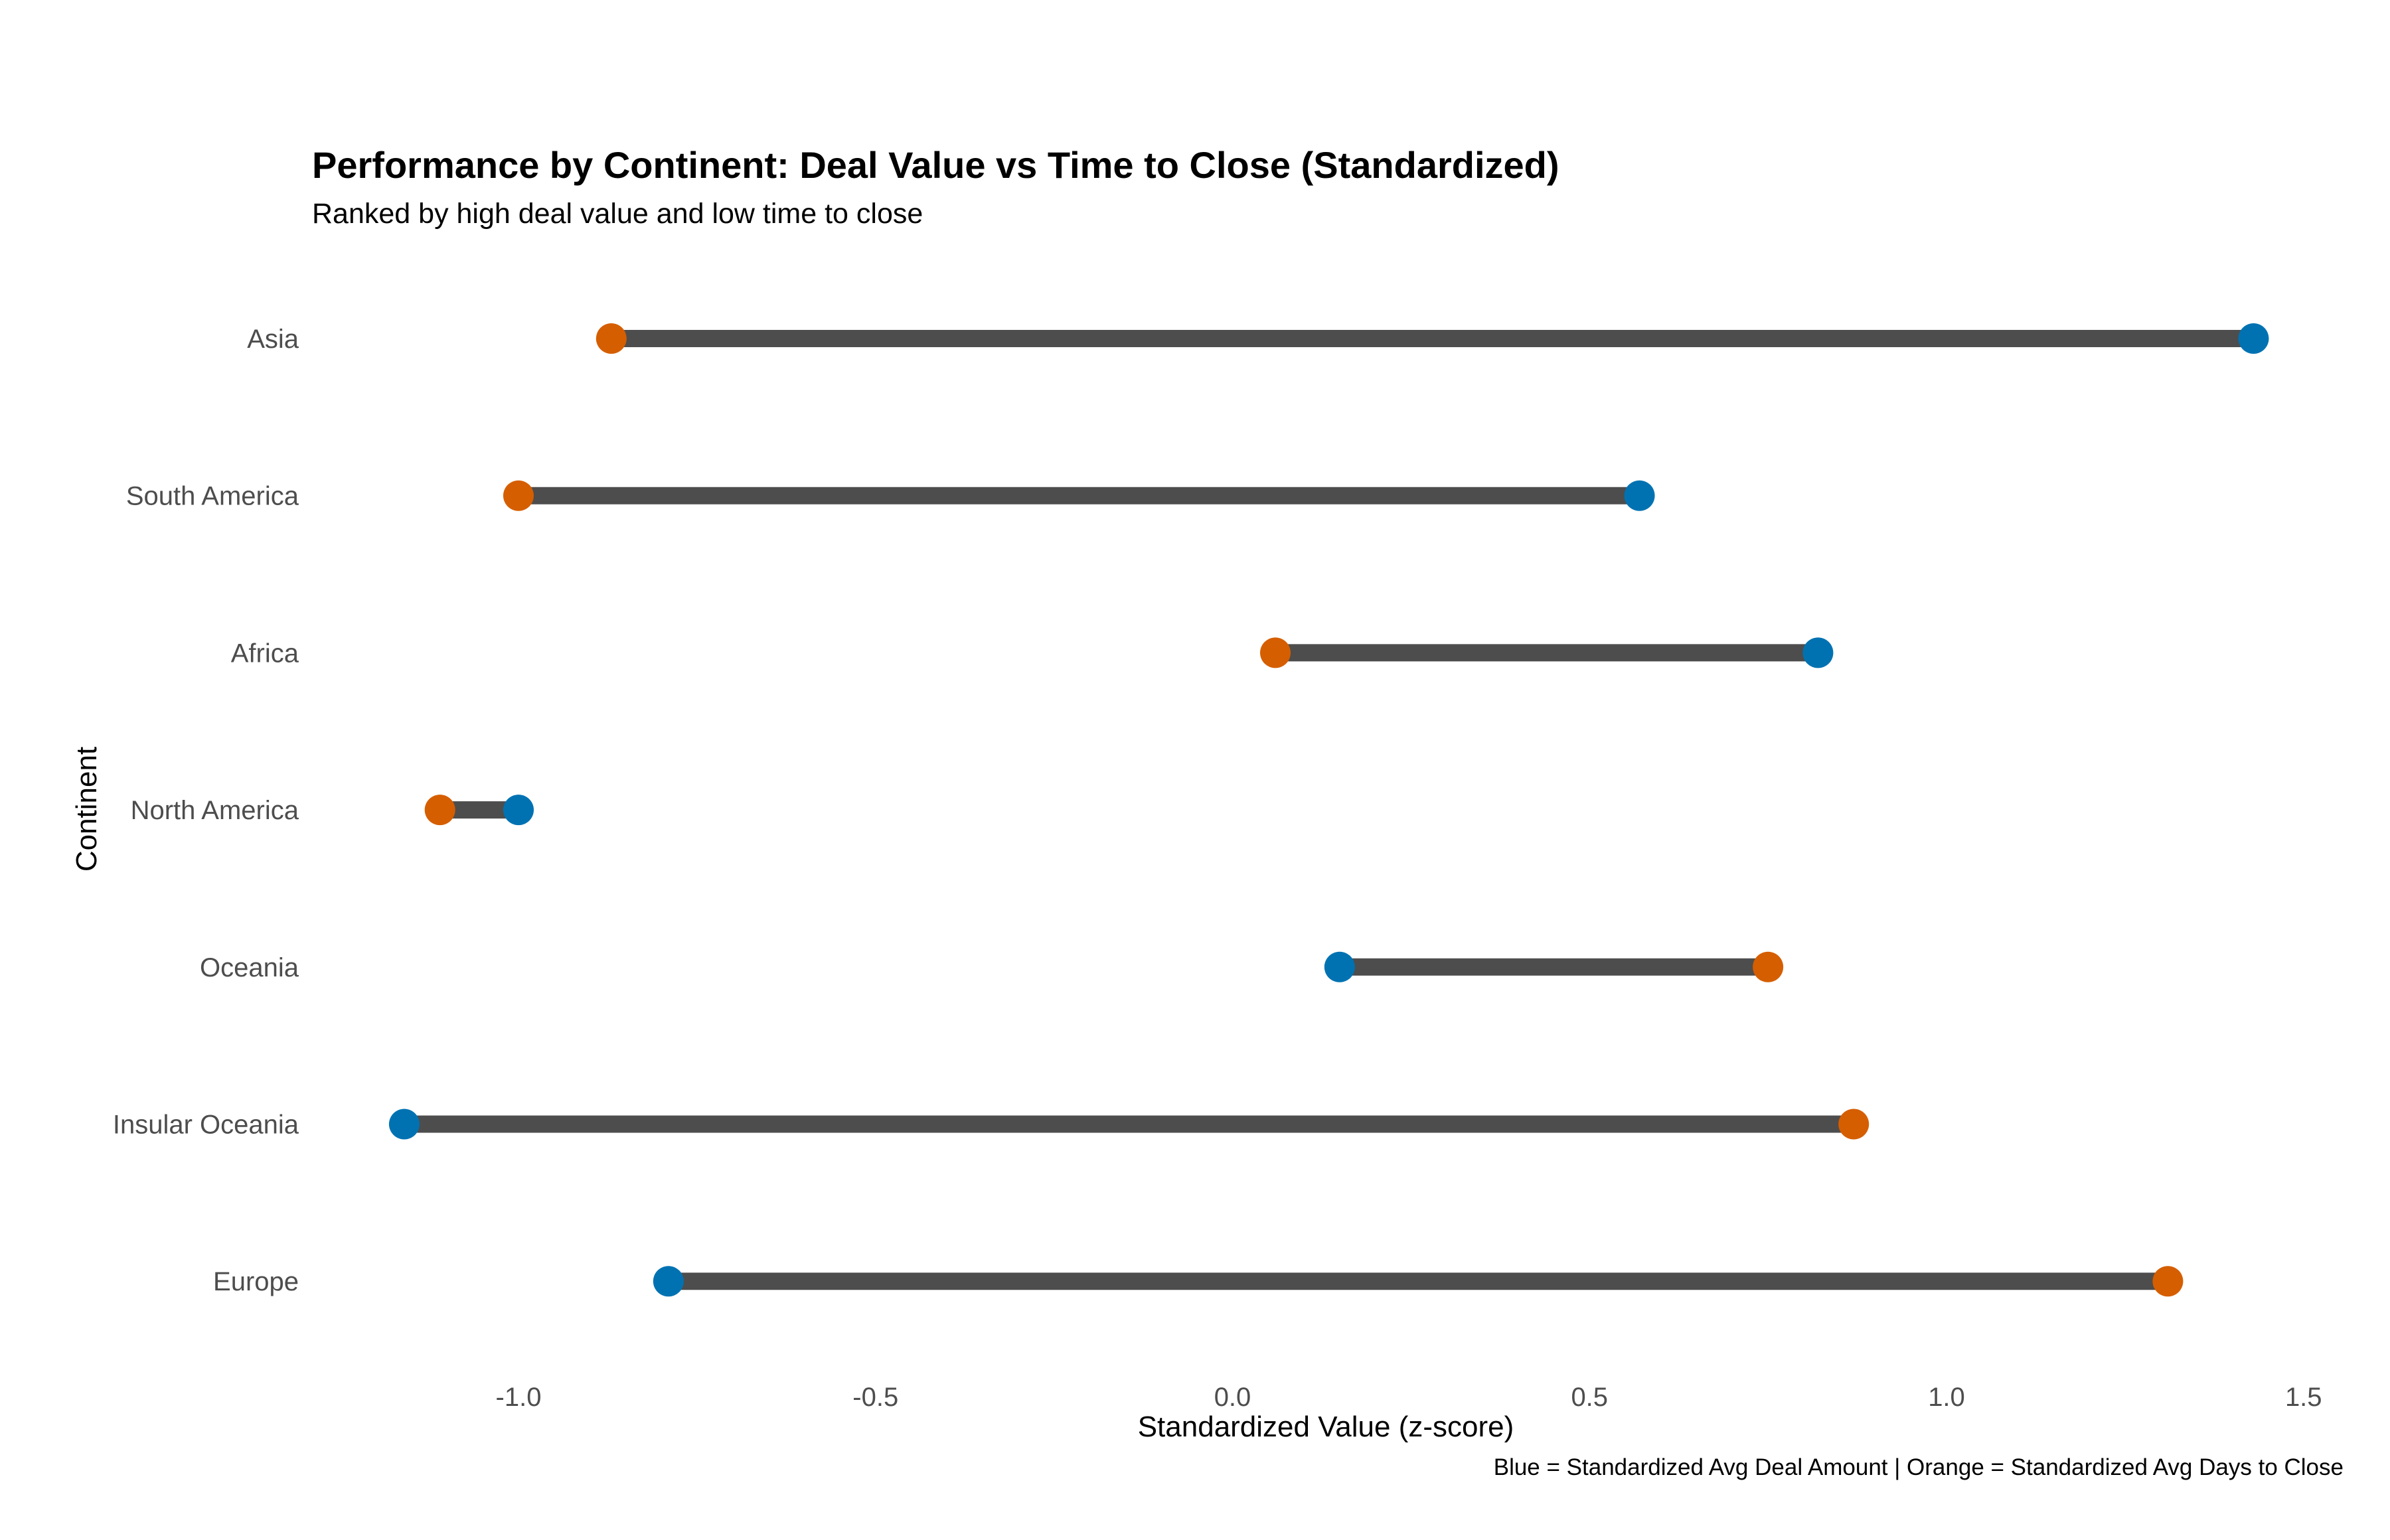  What do you see at coordinates (215, 810) in the screenshot?
I see `y-tick-north-america: North America` at bounding box center [215, 810].